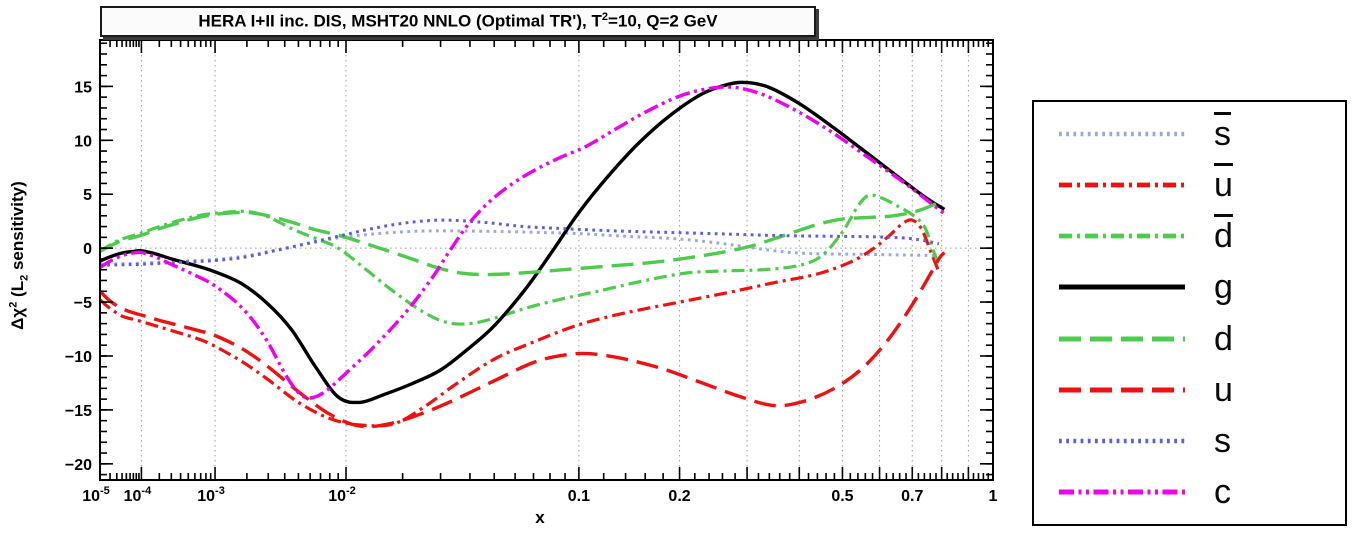 This screenshot has height=534, width=1353. I want to click on svg-text: 15, so click(83, 87).